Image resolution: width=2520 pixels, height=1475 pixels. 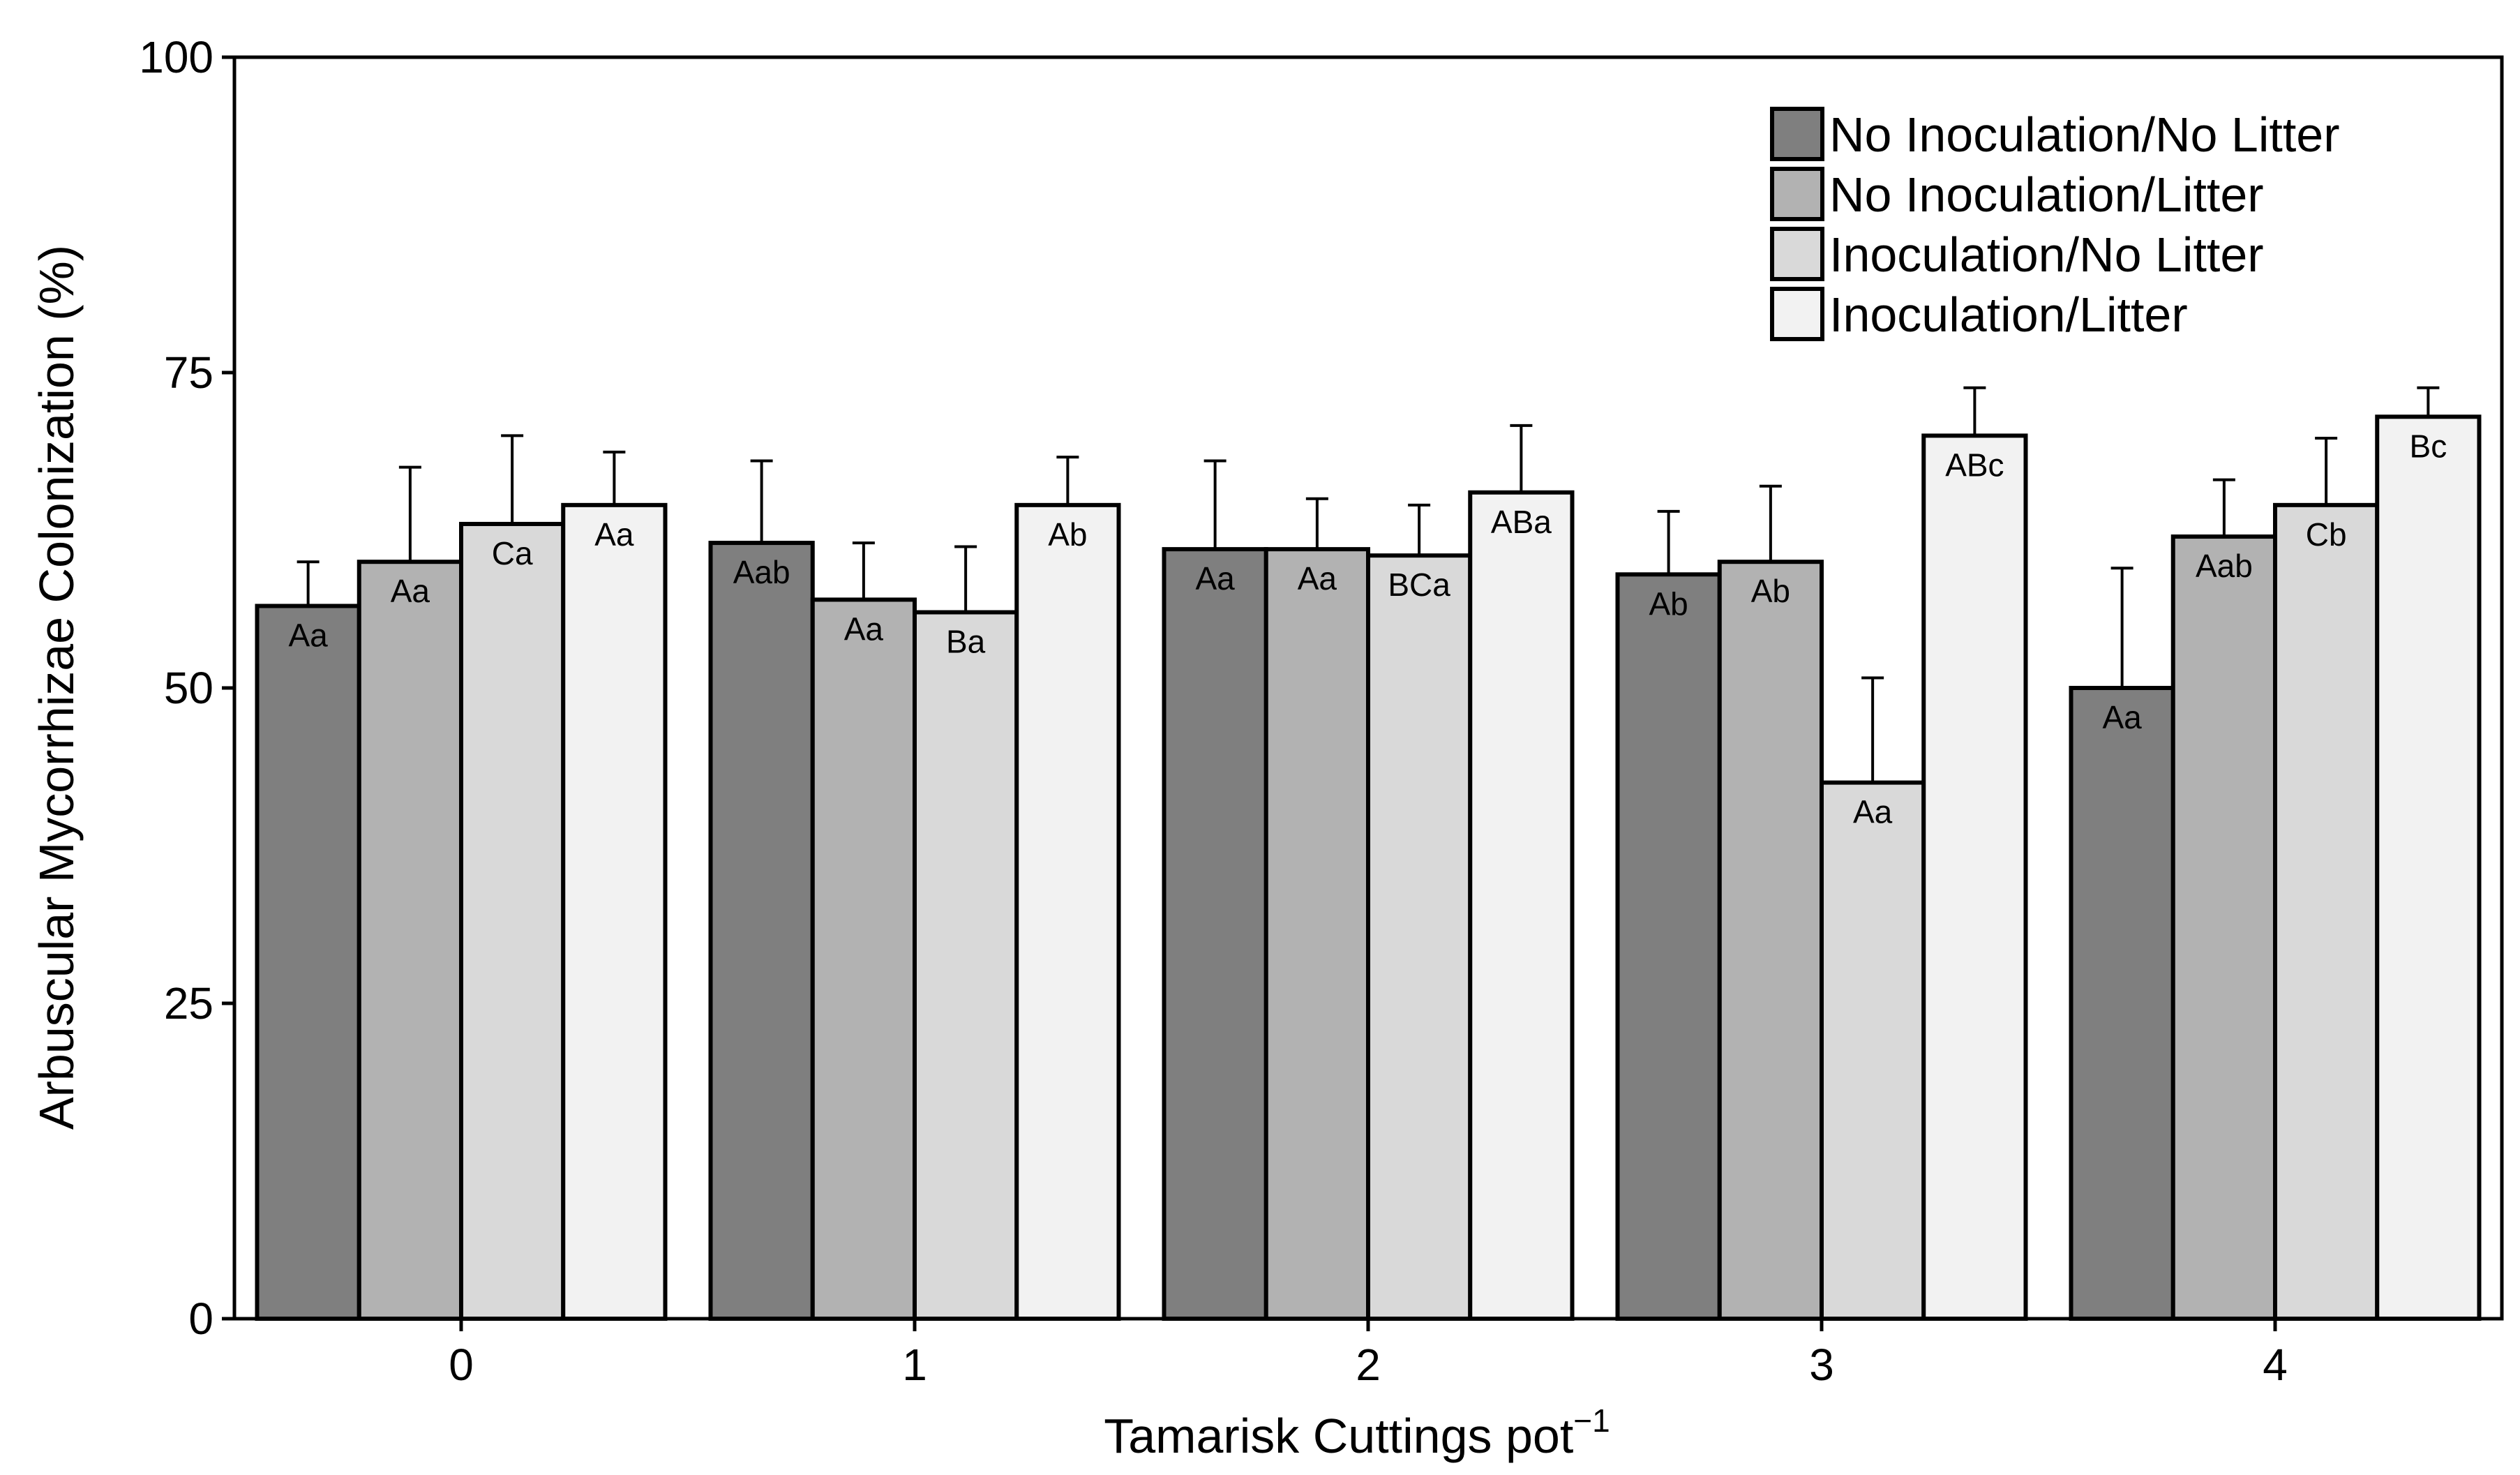 I want to click on bar-label-no-inoculation-litter-1: Aa, so click(x=864, y=629).